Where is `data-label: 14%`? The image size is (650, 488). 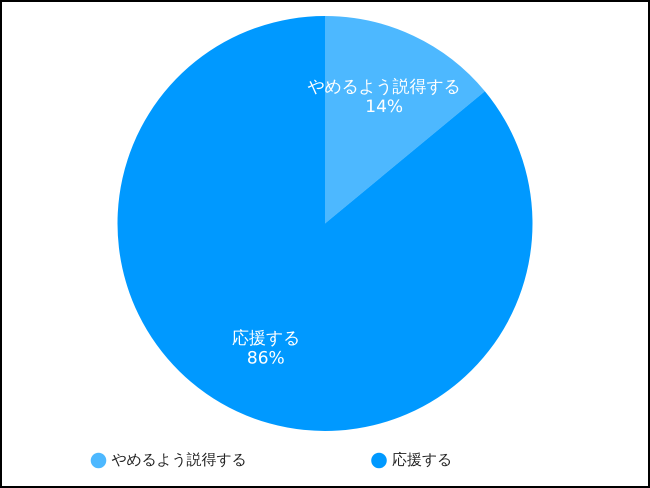 data-label: 14% is located at coordinates (384, 107).